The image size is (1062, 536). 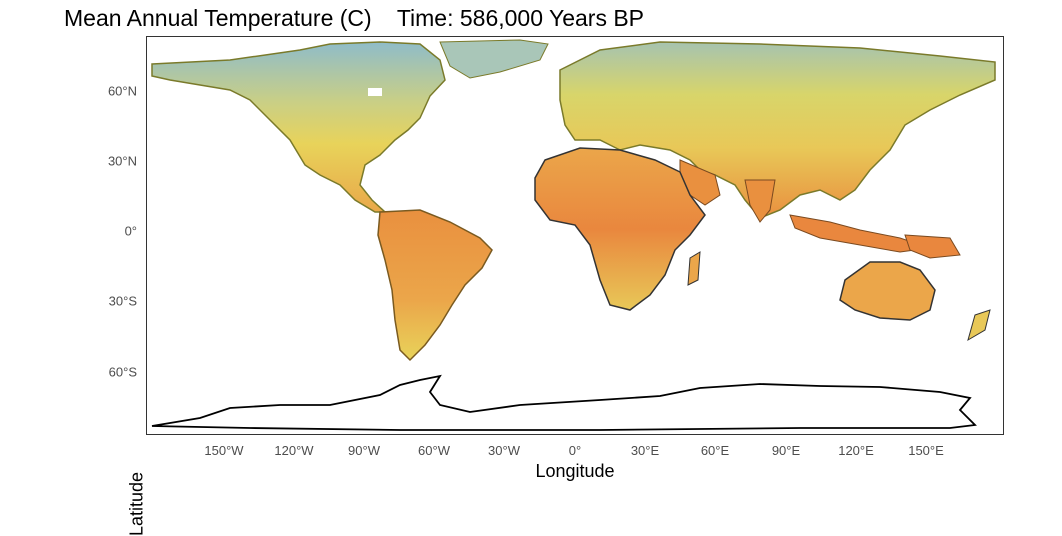 I want to click on landmass-greenland, so click(x=494, y=59).